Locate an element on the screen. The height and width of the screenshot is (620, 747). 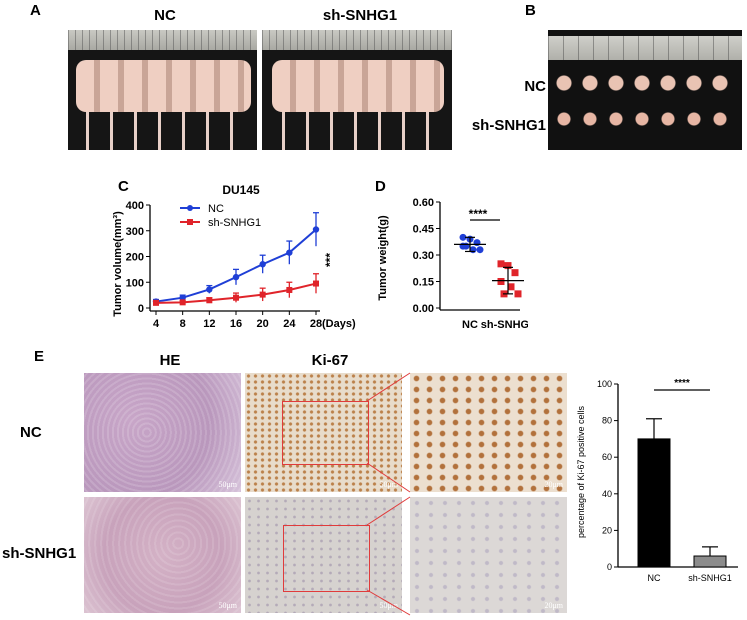
micrograph-ki67-nc: 50μm is located at coordinates (323, 432).